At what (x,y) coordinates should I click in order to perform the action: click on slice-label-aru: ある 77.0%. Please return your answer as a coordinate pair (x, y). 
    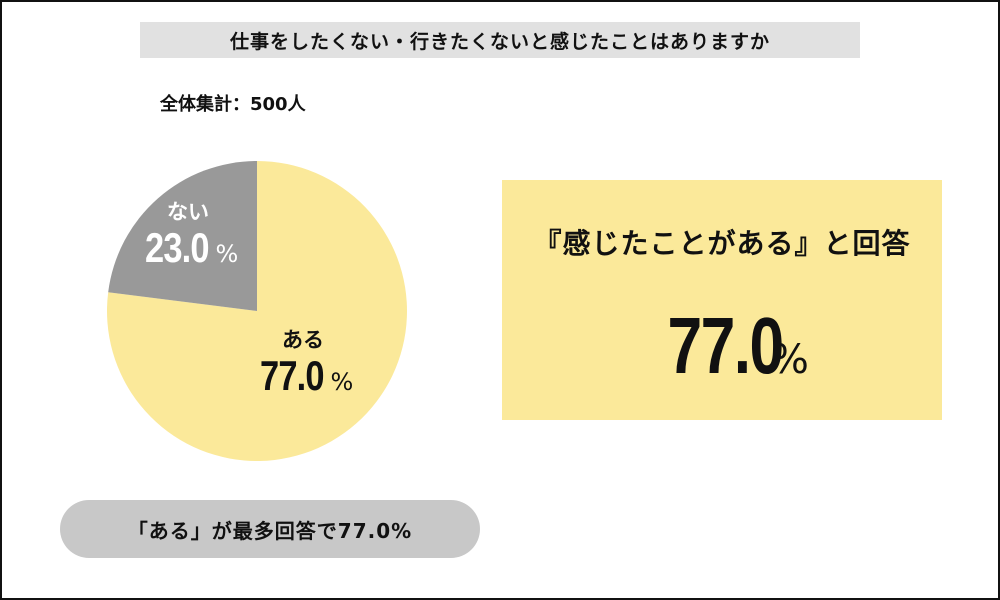
    Looking at the image, I should click on (303, 363).